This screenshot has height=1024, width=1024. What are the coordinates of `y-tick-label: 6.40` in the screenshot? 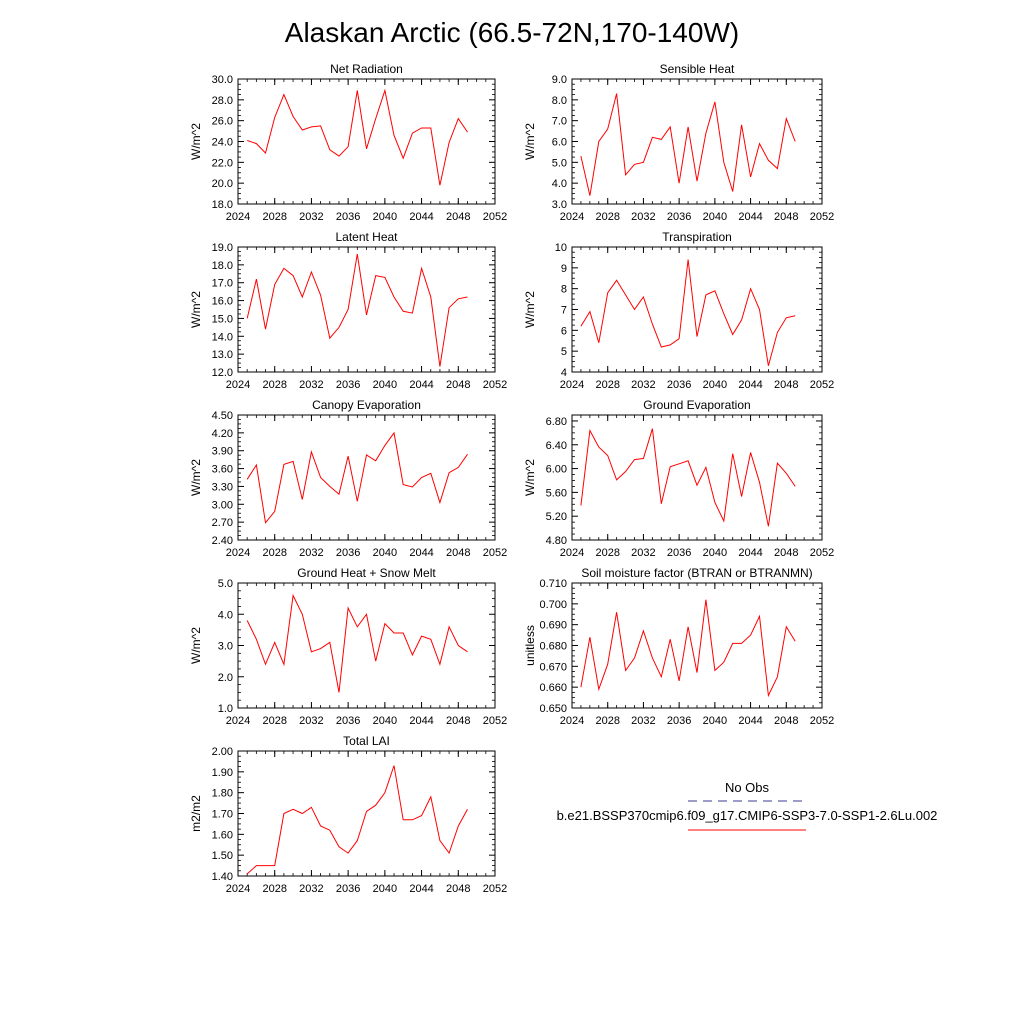 It's located at (556, 446).